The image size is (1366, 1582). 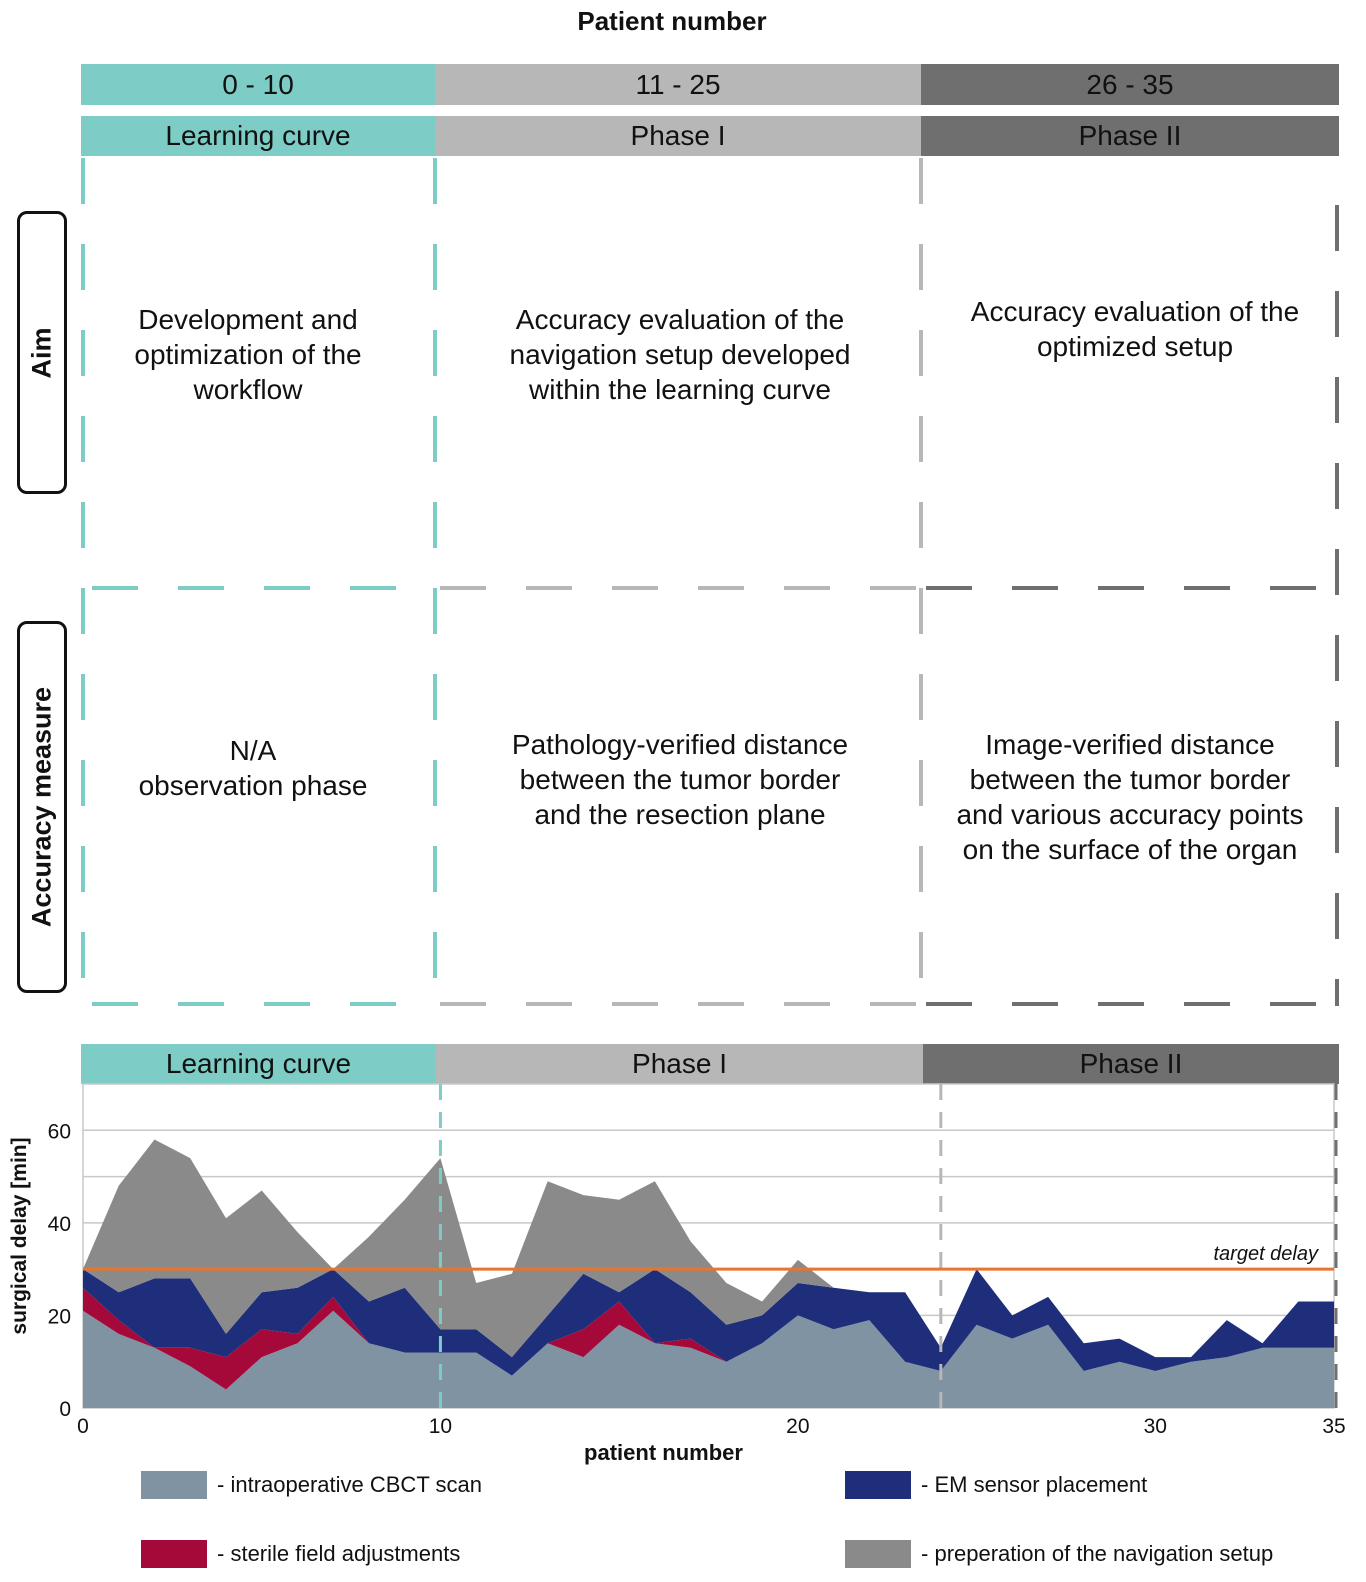 What do you see at coordinates (679, 1064) in the screenshot?
I see `chart-phase-band-phase1: Phase I` at bounding box center [679, 1064].